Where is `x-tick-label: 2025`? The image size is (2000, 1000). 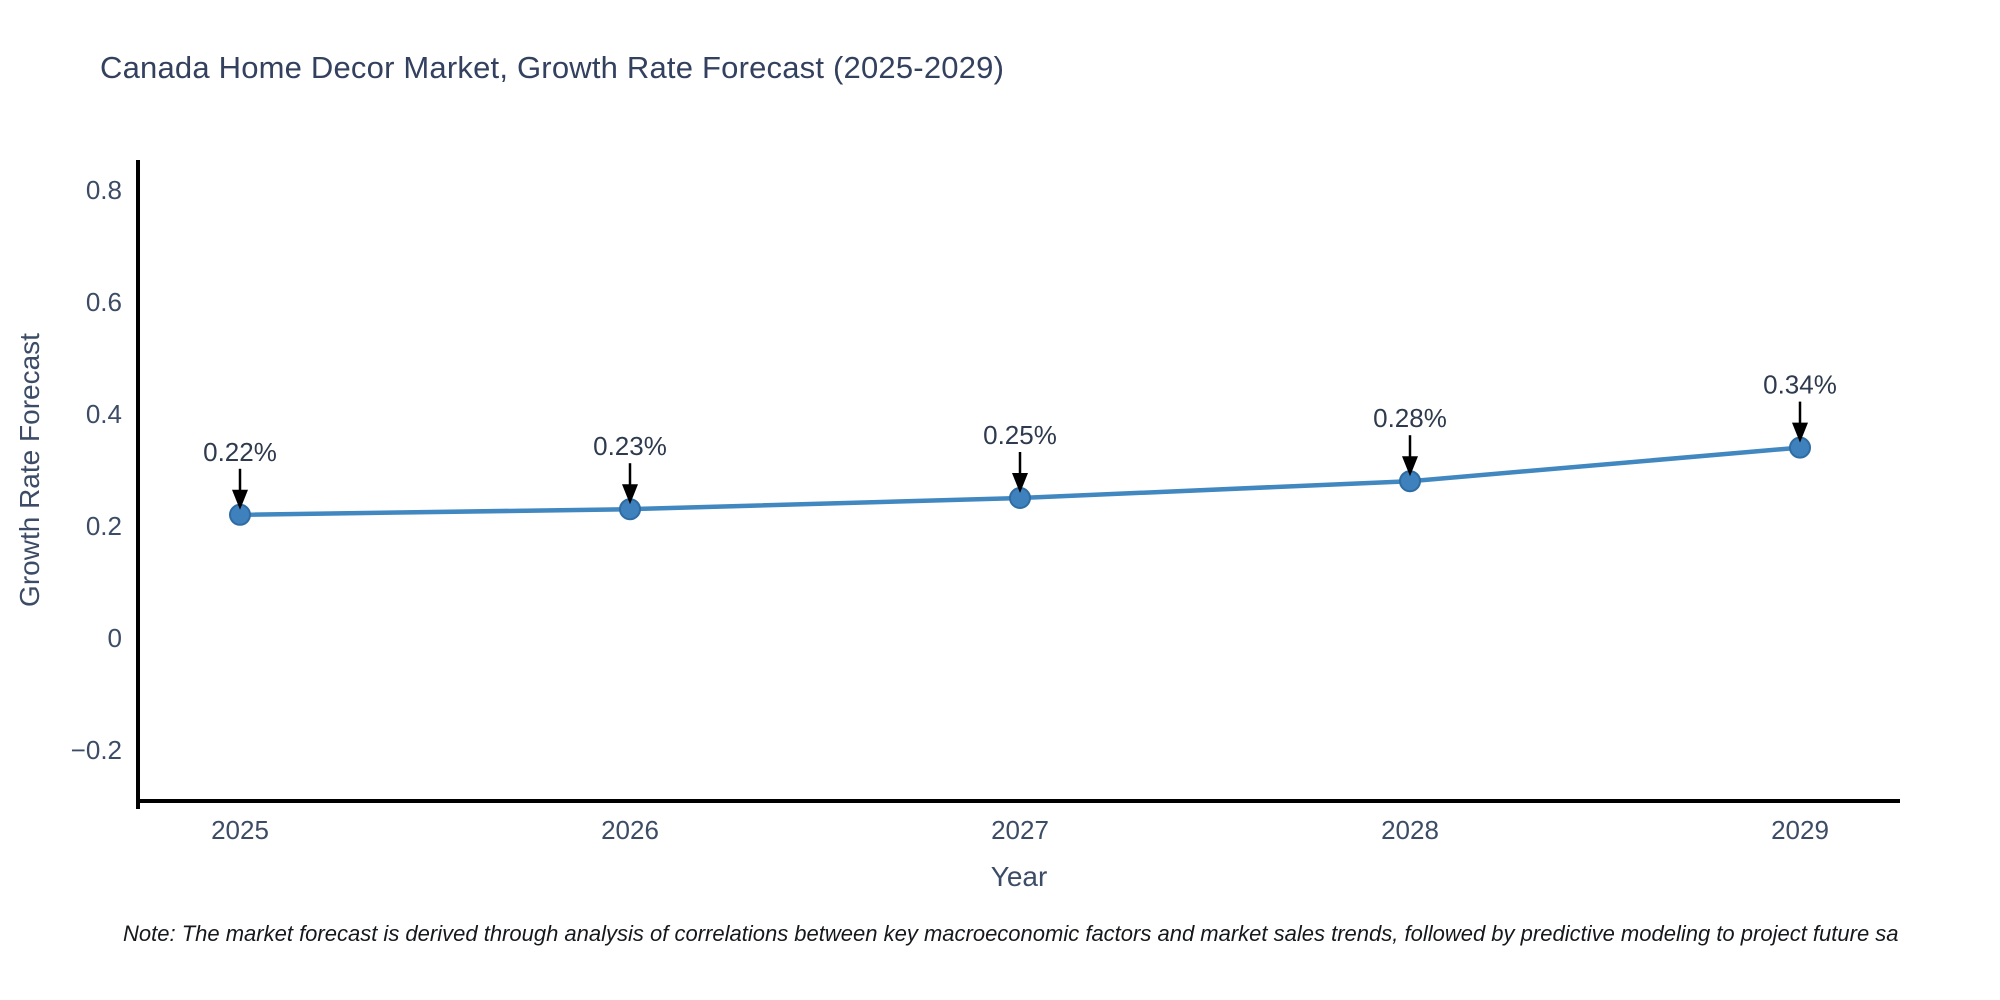 x-tick-label: 2025 is located at coordinates (240, 830).